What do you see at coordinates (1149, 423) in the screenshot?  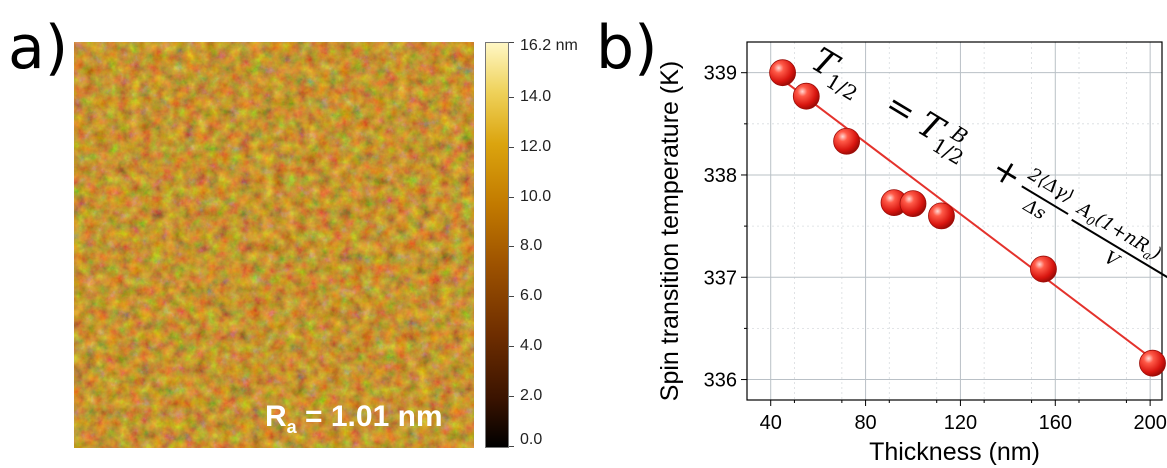 I see `x-tick-label: 200` at bounding box center [1149, 423].